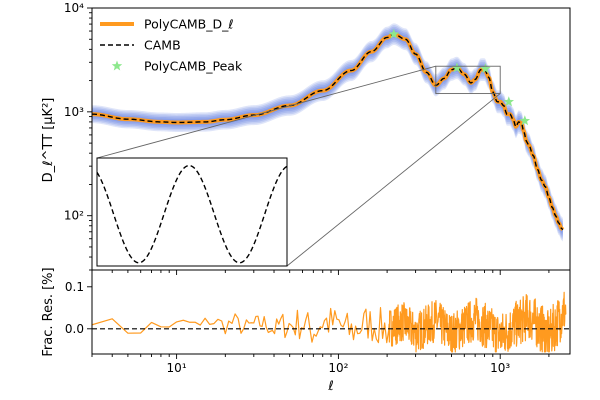 This screenshot has width=600, height=400. I want to click on x-tick-label: 10², so click(338, 368).